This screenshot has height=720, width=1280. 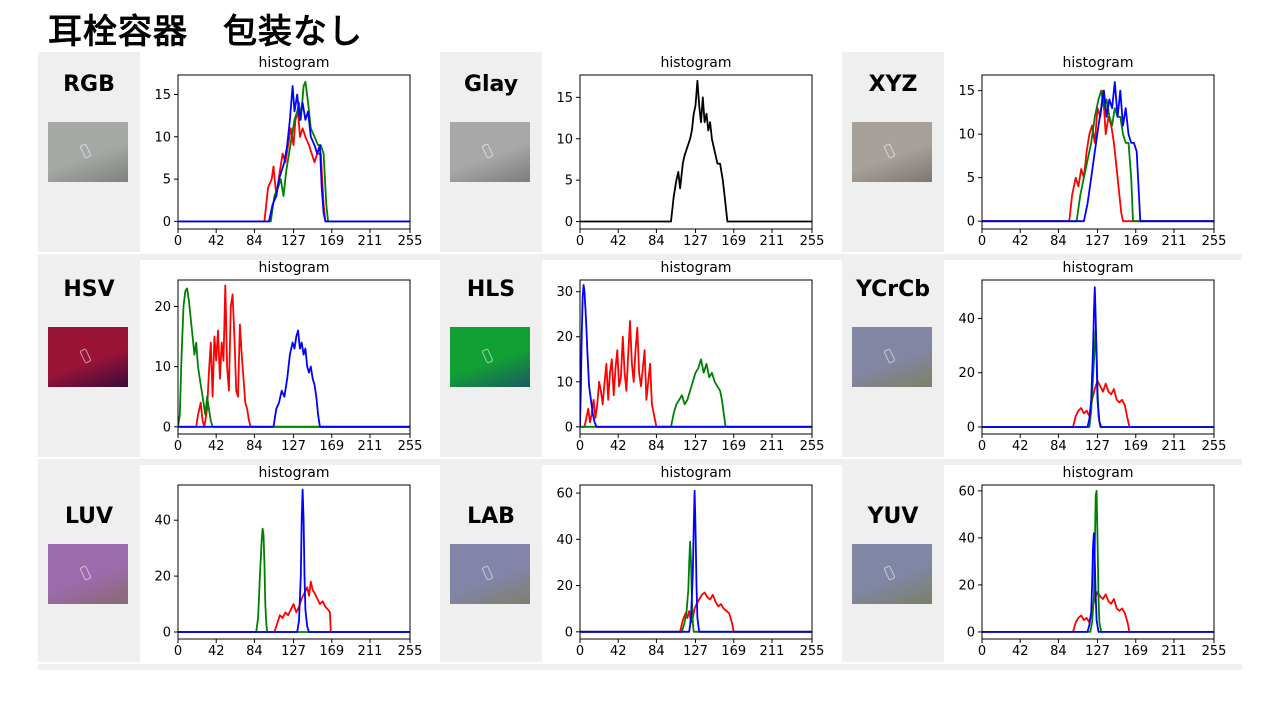 What do you see at coordinates (564, 540) in the screenshot?
I see `y-tick-label: 40` at bounding box center [564, 540].